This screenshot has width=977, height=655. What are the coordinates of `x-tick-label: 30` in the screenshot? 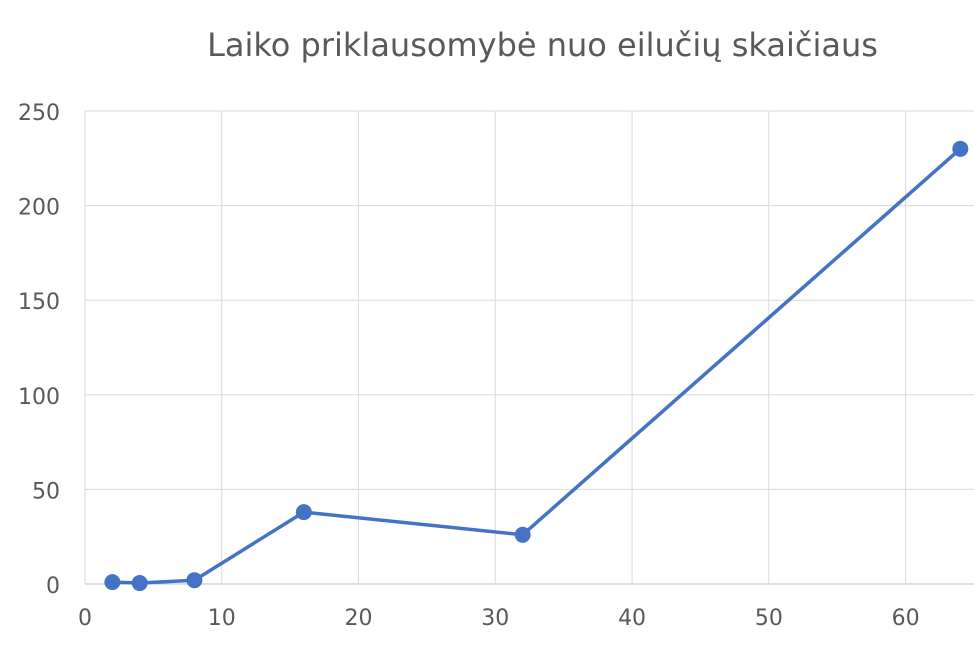 It's located at (495, 618).